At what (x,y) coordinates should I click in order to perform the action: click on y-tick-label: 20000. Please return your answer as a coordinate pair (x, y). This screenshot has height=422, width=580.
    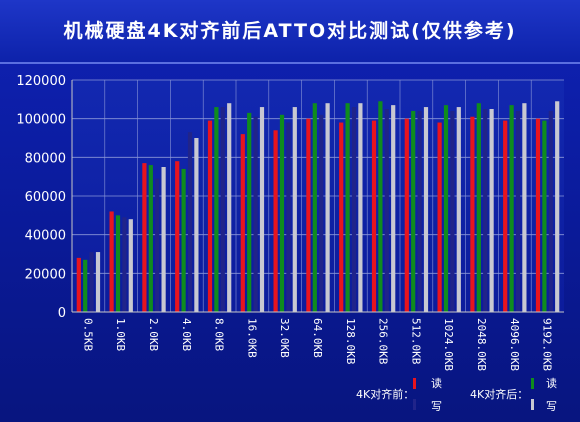
    Looking at the image, I should click on (45, 274).